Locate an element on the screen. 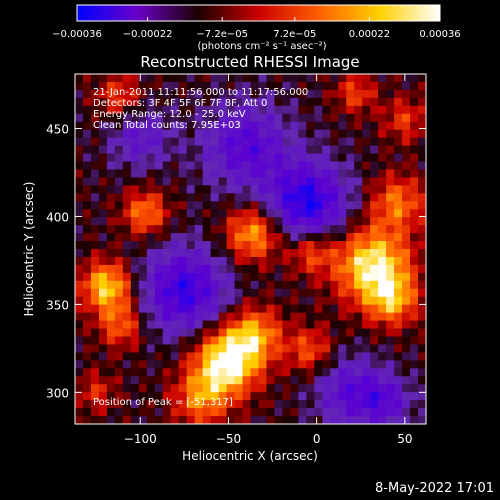 The height and width of the screenshot is (500, 500). annotation-clean-counts: Clean Total counts: 7.95E+03 is located at coordinates (167, 125).